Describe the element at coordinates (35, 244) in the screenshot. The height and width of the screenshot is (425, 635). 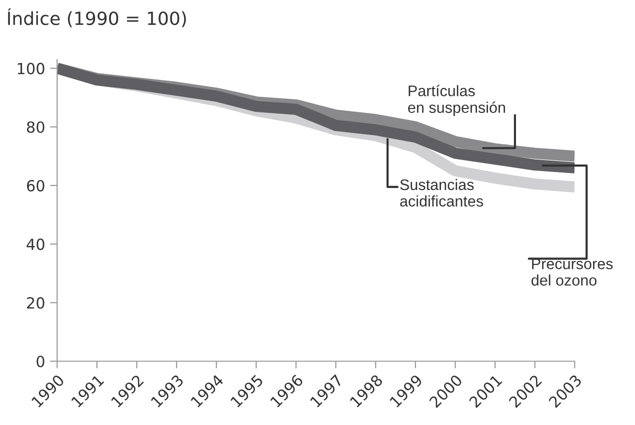
I see `y-tick-label: 40` at that location.